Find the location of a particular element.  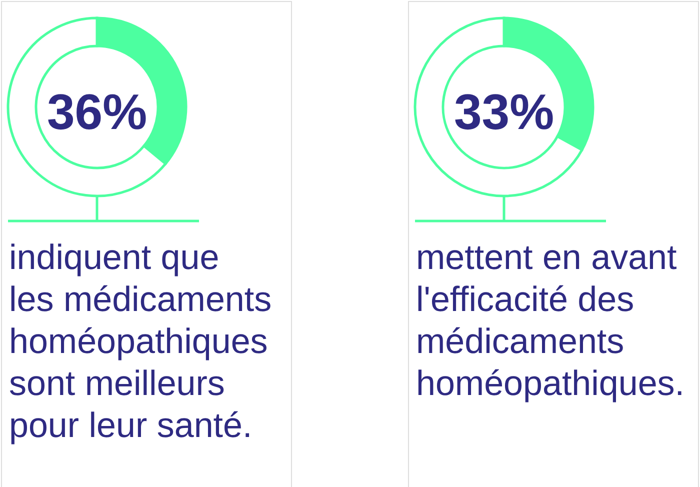

text: mettent en avant l'efficacité des médicaments homéopathiques. is located at coordinates (550, 320).